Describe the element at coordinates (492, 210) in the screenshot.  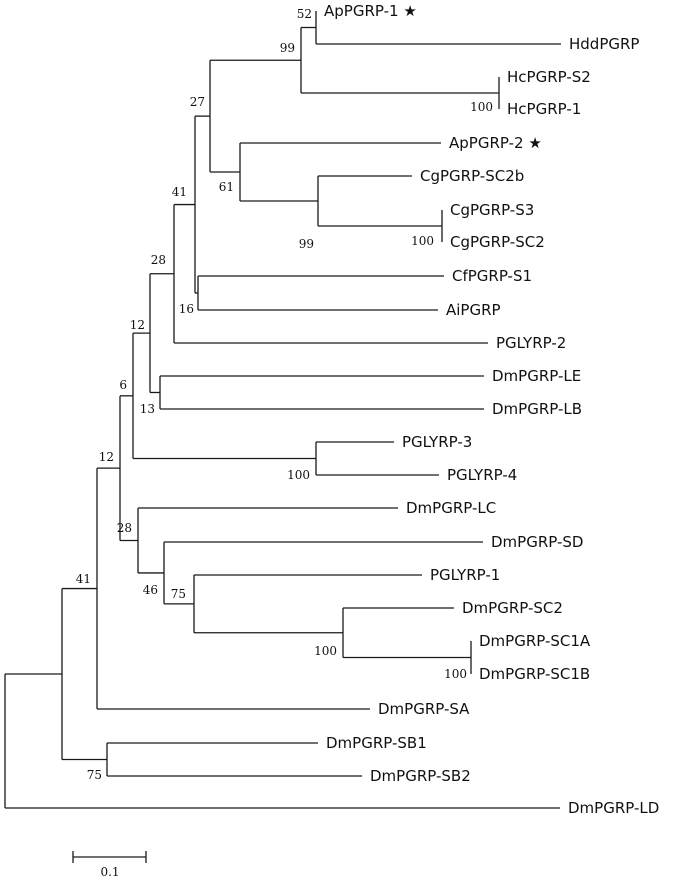
I see `leaf-label: CgPGRP-S3` at that location.